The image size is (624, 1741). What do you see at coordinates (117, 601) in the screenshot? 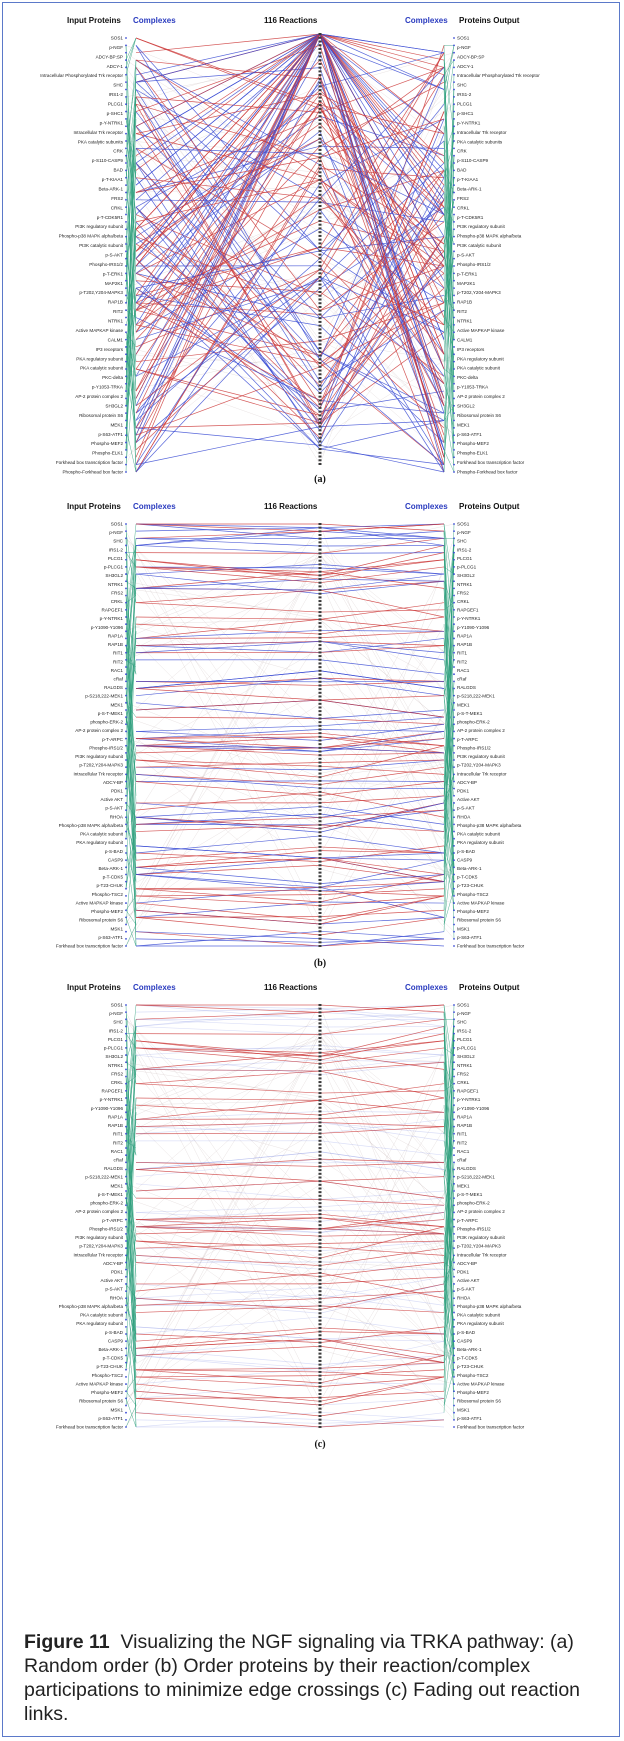
I see `protein-label-input: CRKL` at bounding box center [117, 601].